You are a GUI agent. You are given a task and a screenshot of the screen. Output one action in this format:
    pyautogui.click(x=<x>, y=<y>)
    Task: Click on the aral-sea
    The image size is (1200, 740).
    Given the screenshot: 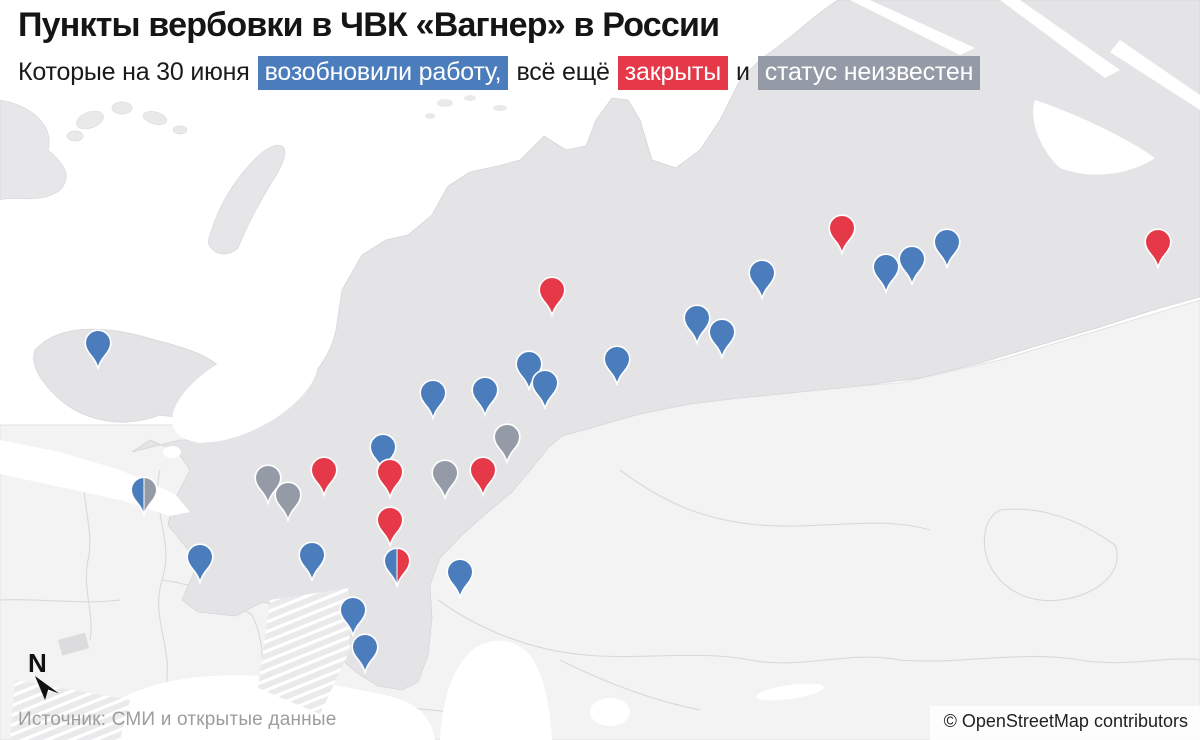 What is the action you would take?
    pyautogui.click(x=610, y=712)
    